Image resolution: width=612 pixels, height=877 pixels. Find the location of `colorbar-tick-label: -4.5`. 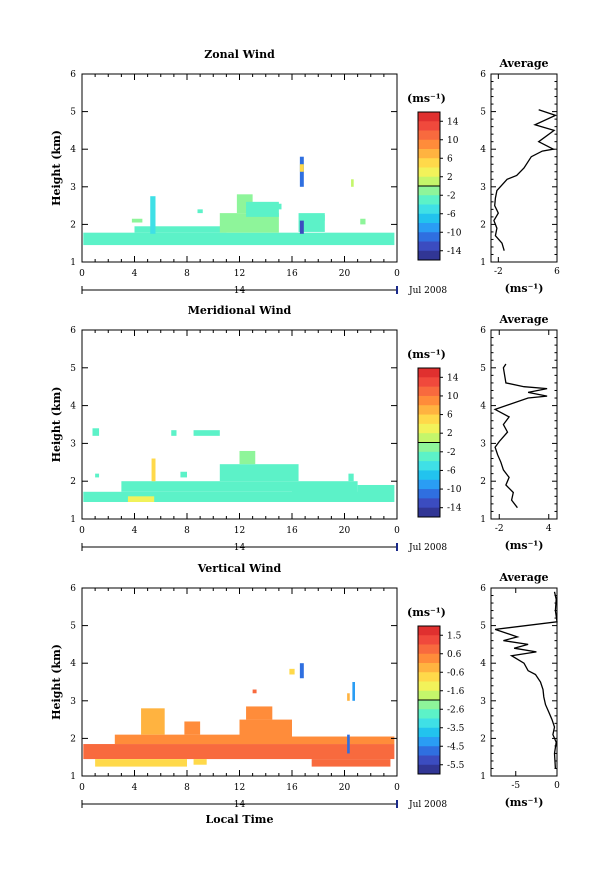

colorbar-tick-label: -4.5 is located at coordinates (456, 747).